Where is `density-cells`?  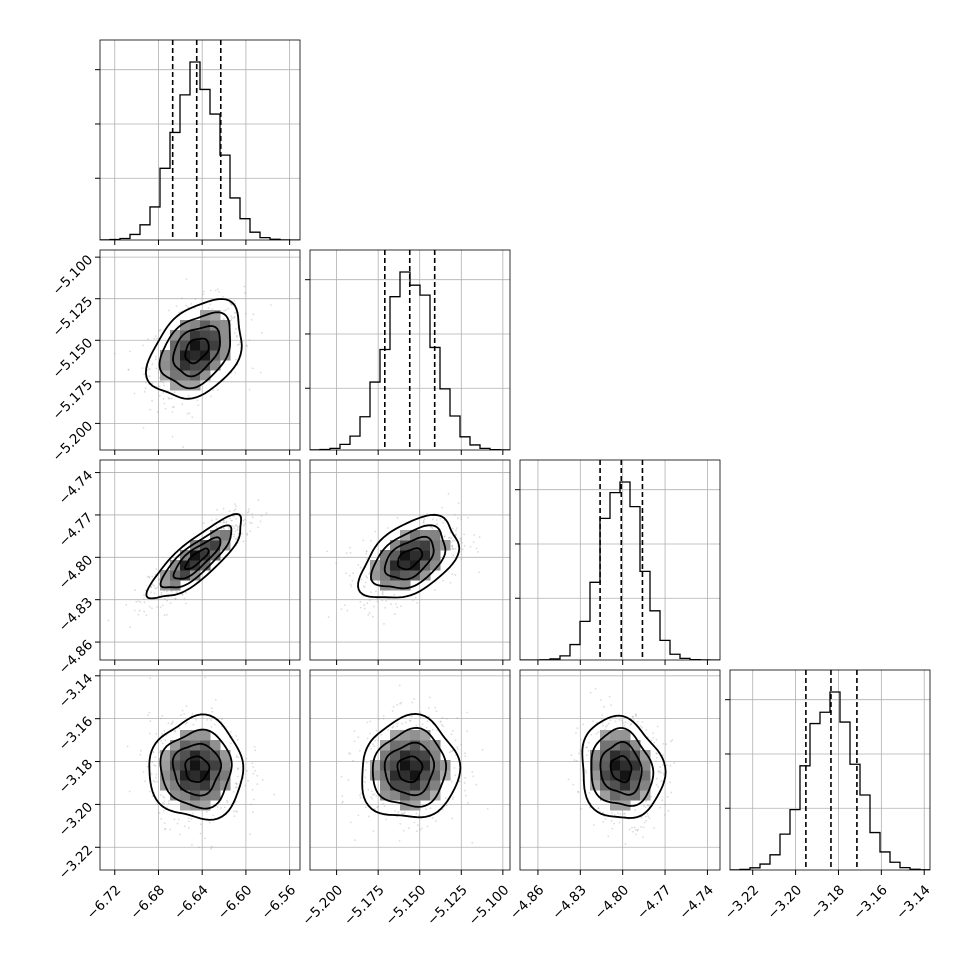 density-cells is located at coordinates (195, 560).